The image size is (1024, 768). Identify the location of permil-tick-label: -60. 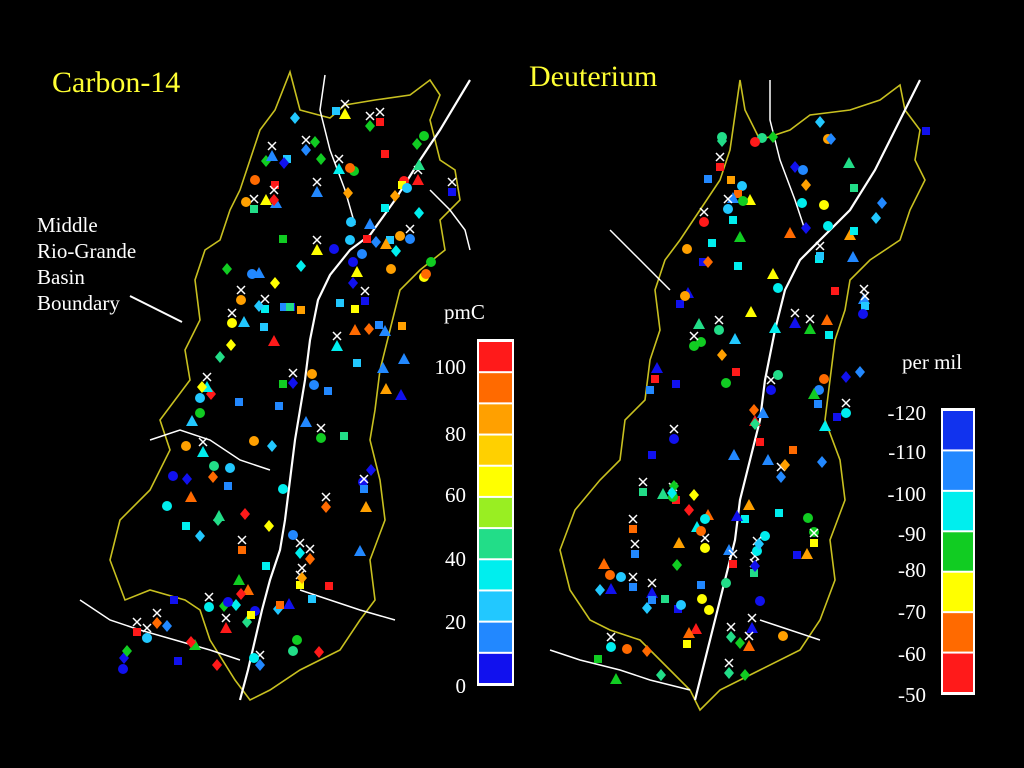
(912, 654).